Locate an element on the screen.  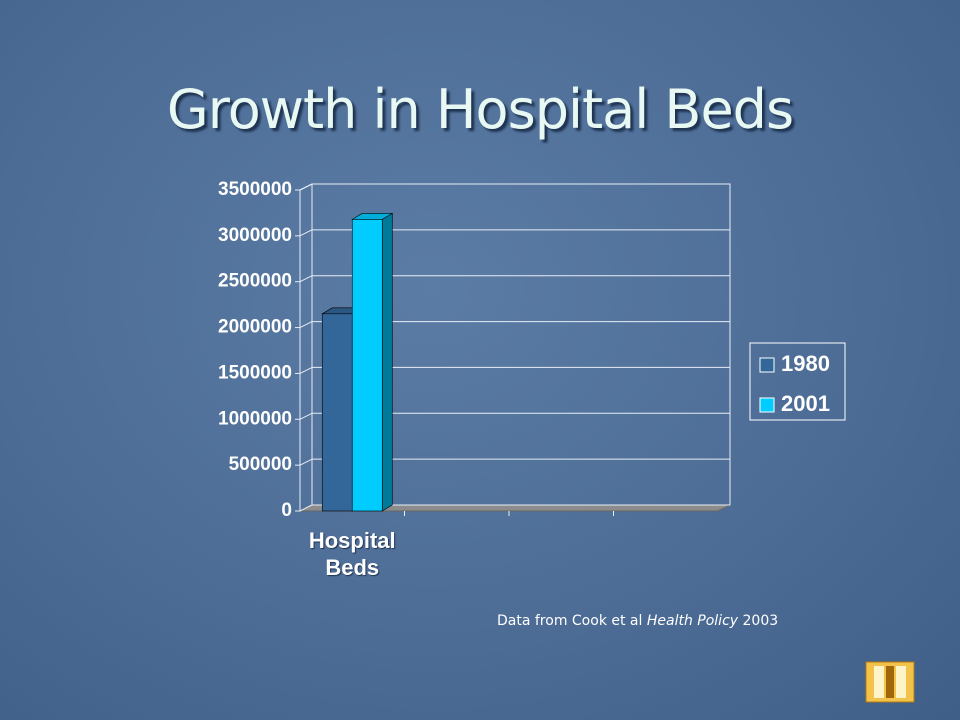
y-tick-label: 0 is located at coordinates (286, 510).